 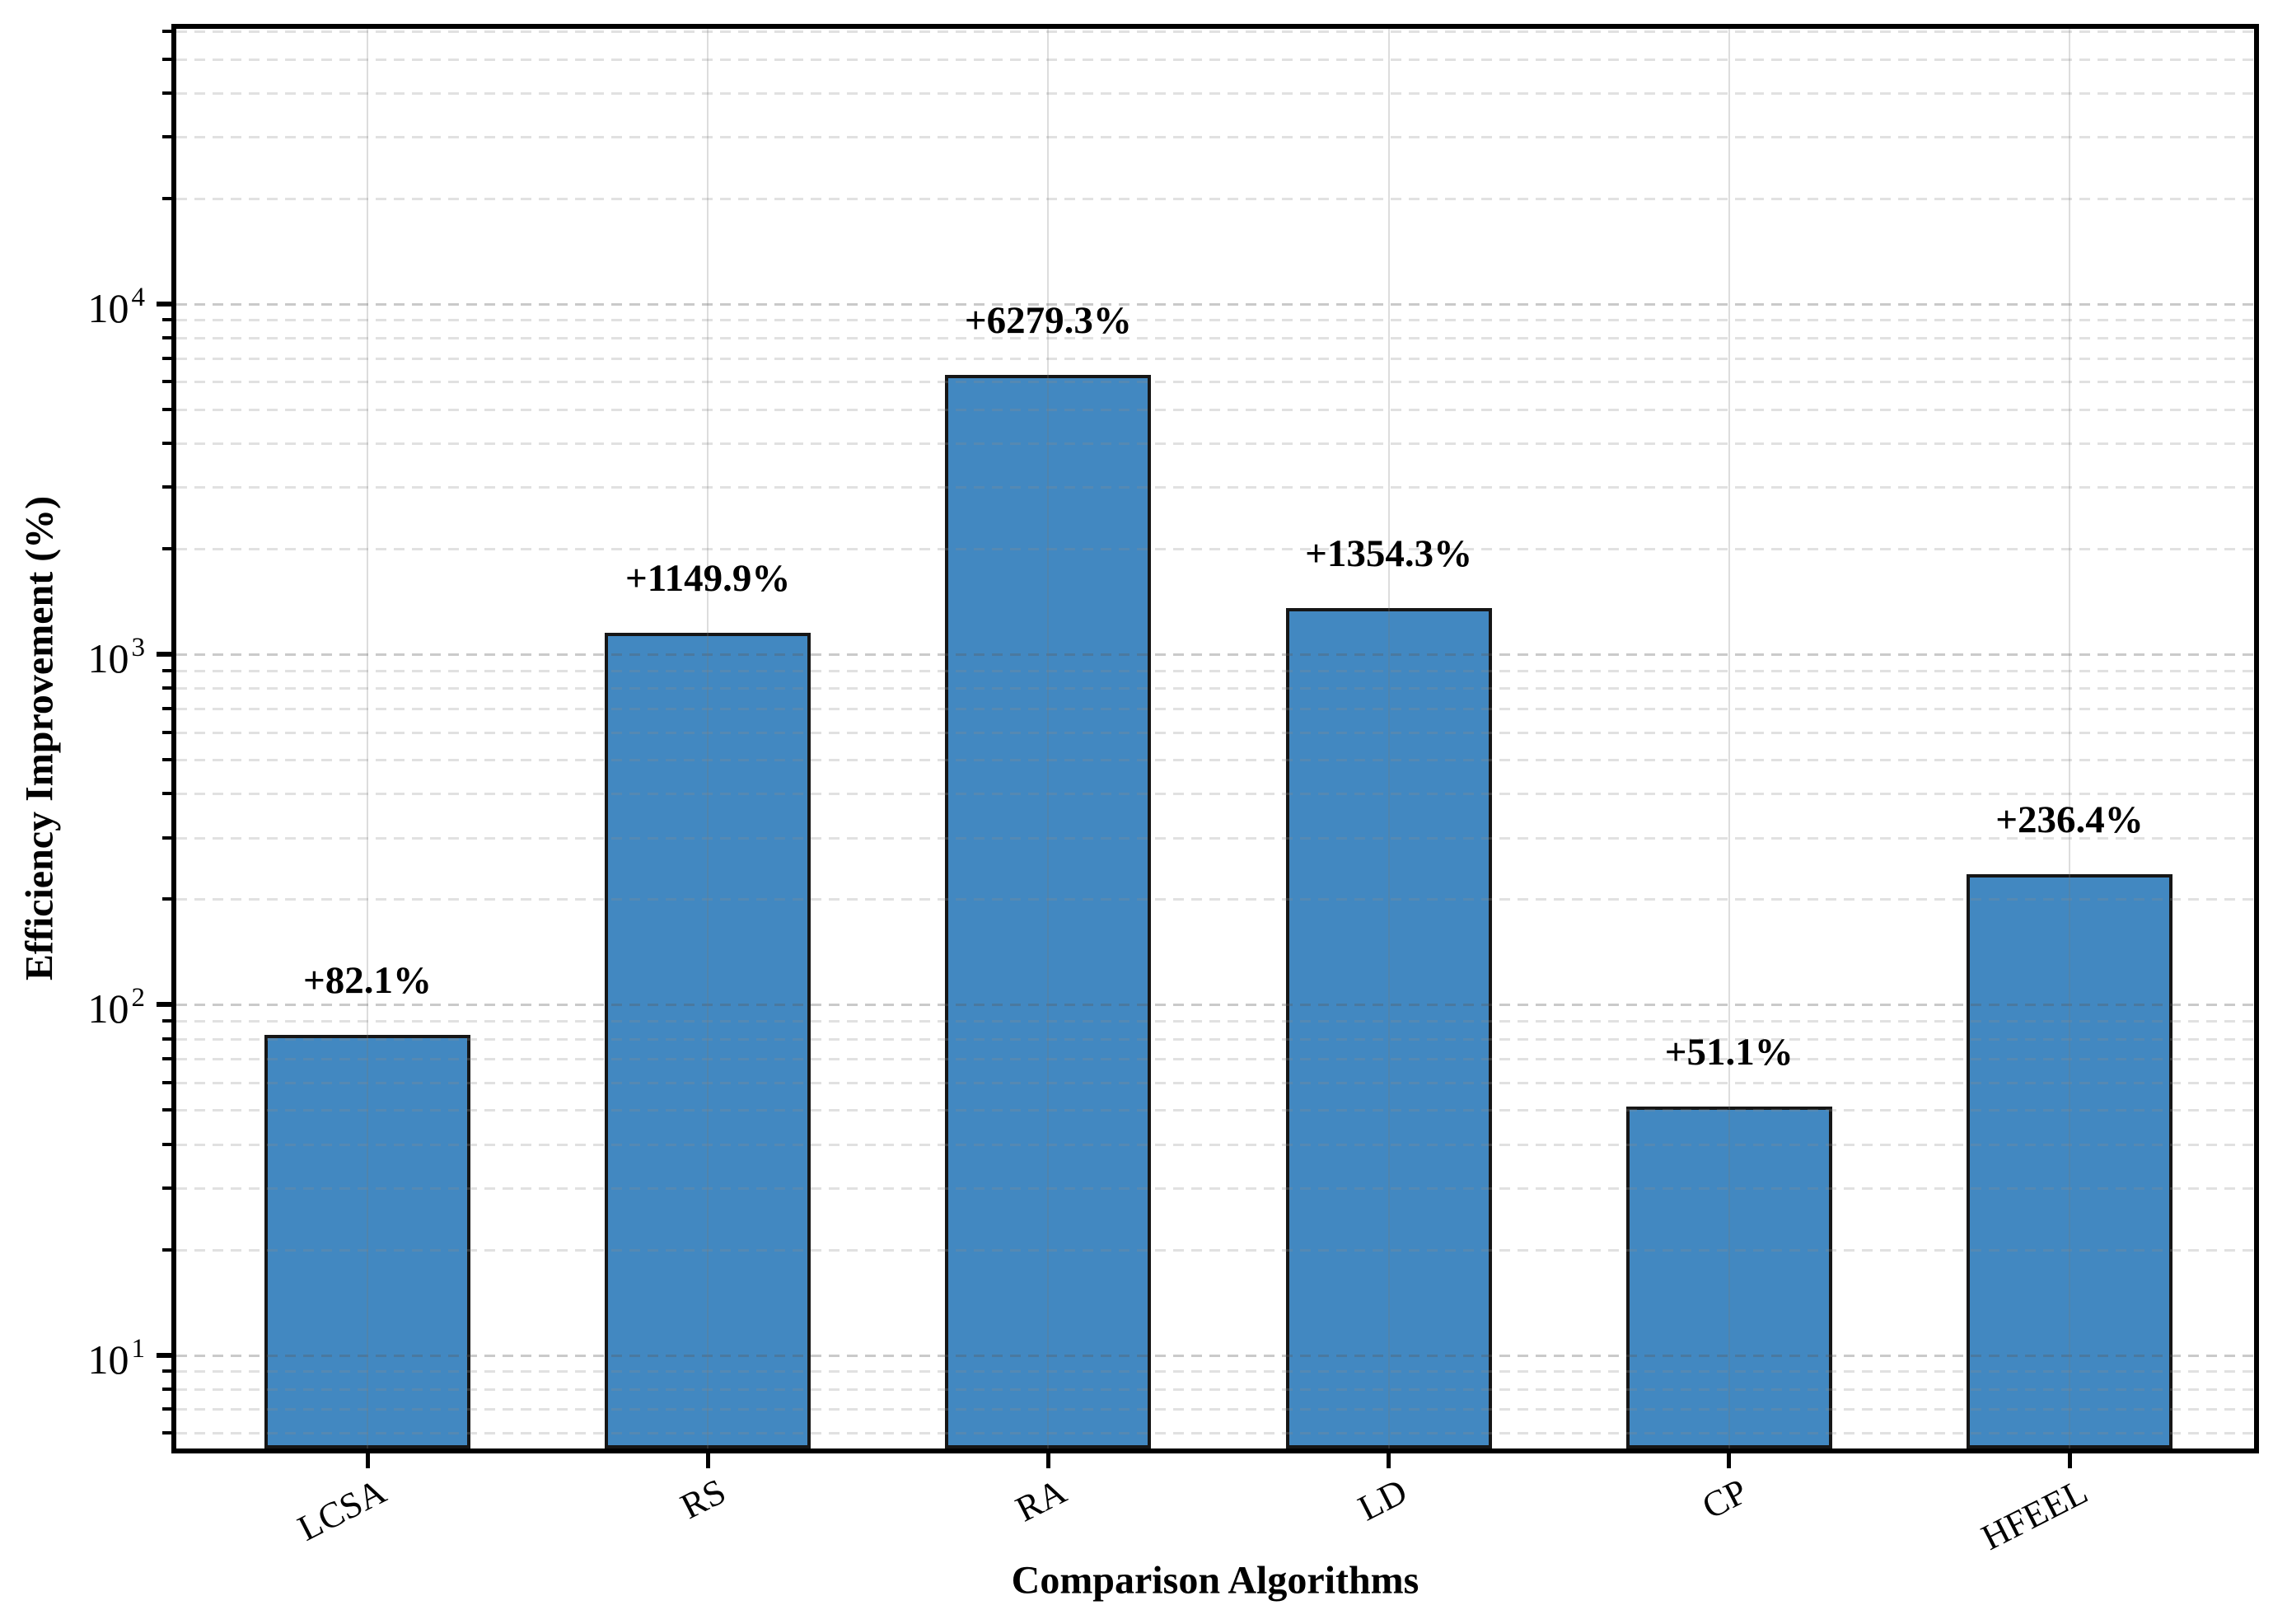 I want to click on bar-value-label: +236.4%, so click(x=2069, y=819).